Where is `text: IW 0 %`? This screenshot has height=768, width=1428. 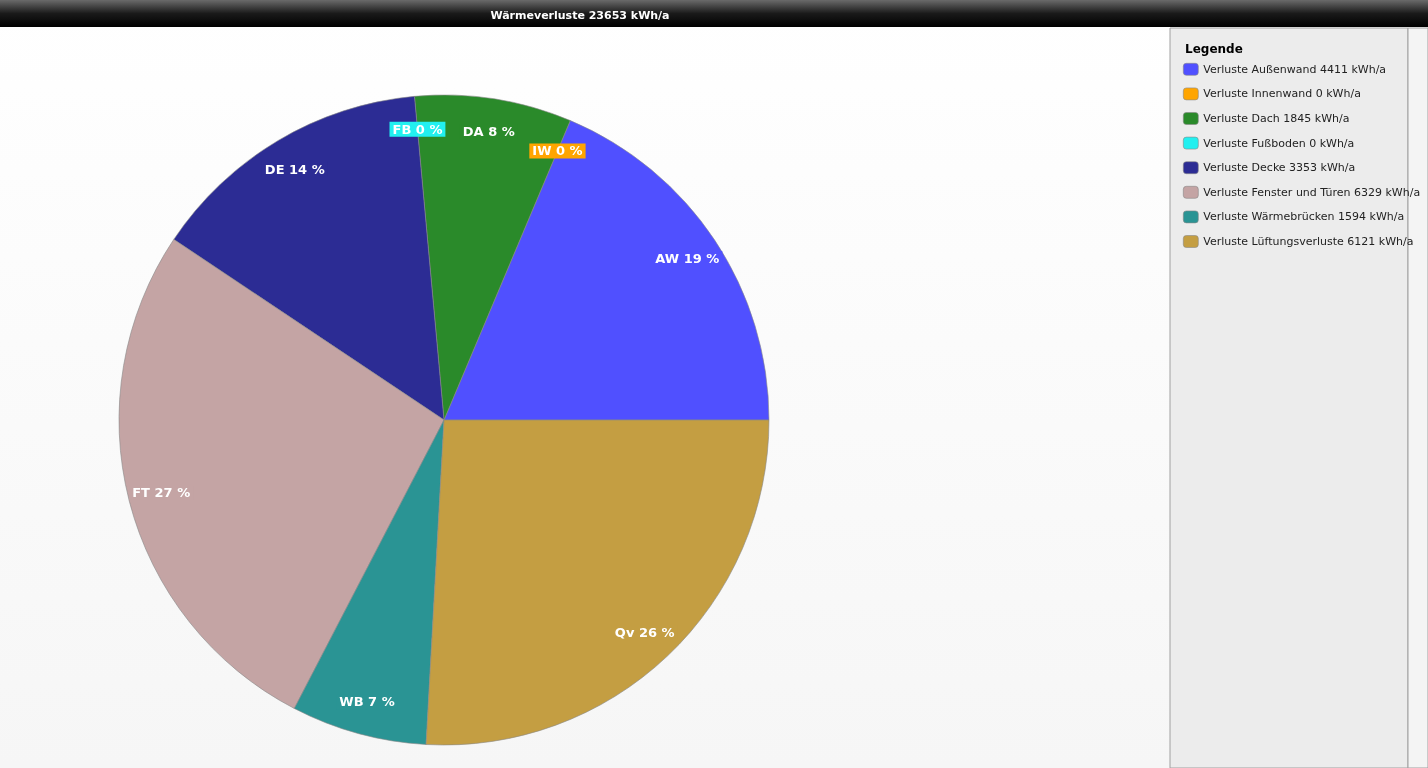
text: IW 0 % is located at coordinates (557, 151).